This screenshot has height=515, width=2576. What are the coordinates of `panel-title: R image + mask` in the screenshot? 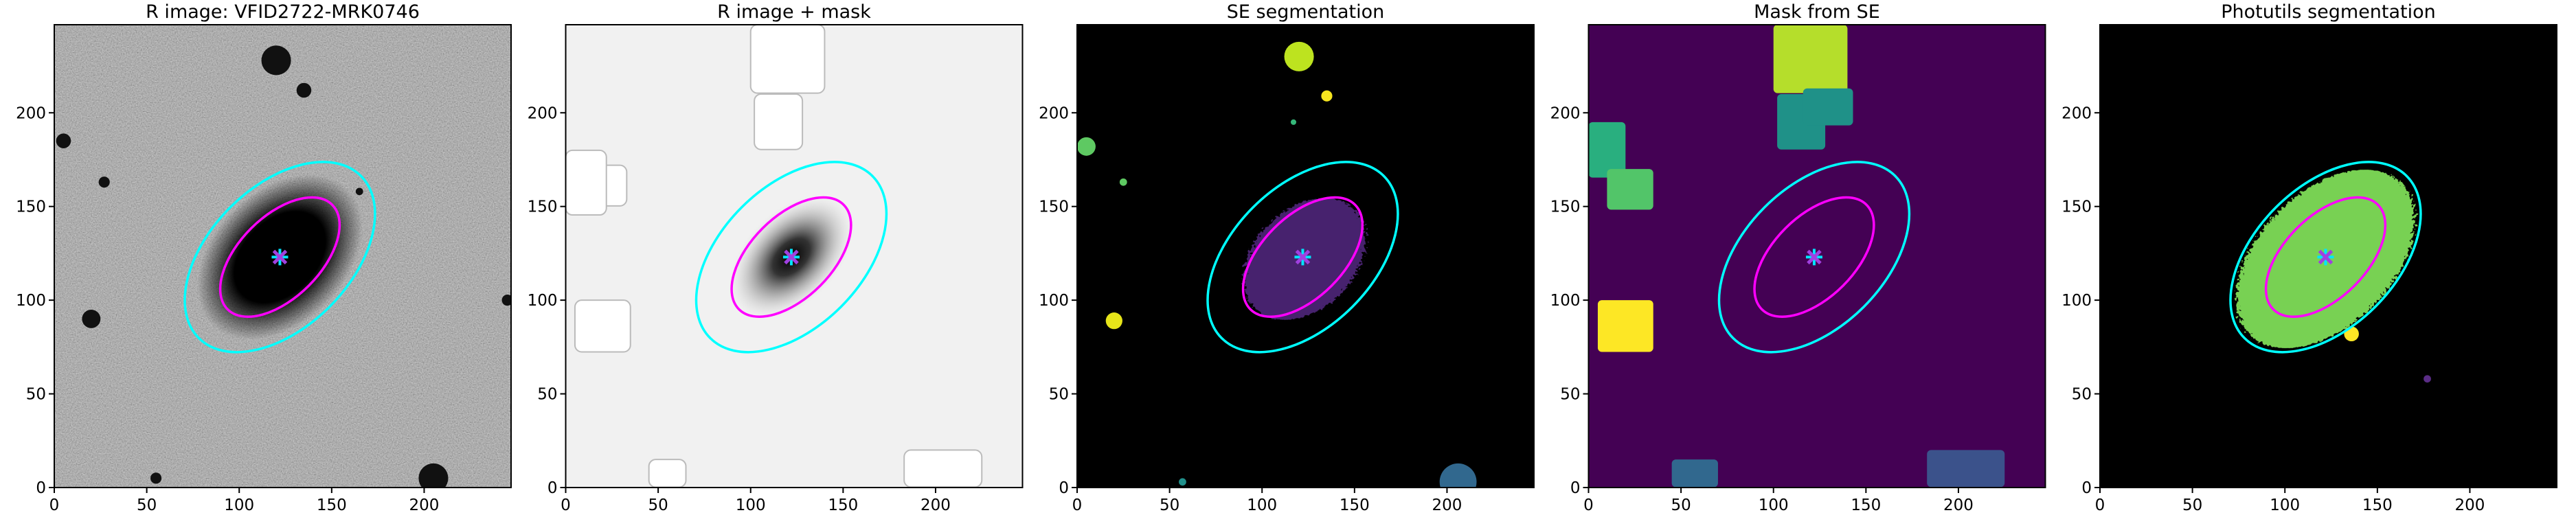 It's located at (794, 12).